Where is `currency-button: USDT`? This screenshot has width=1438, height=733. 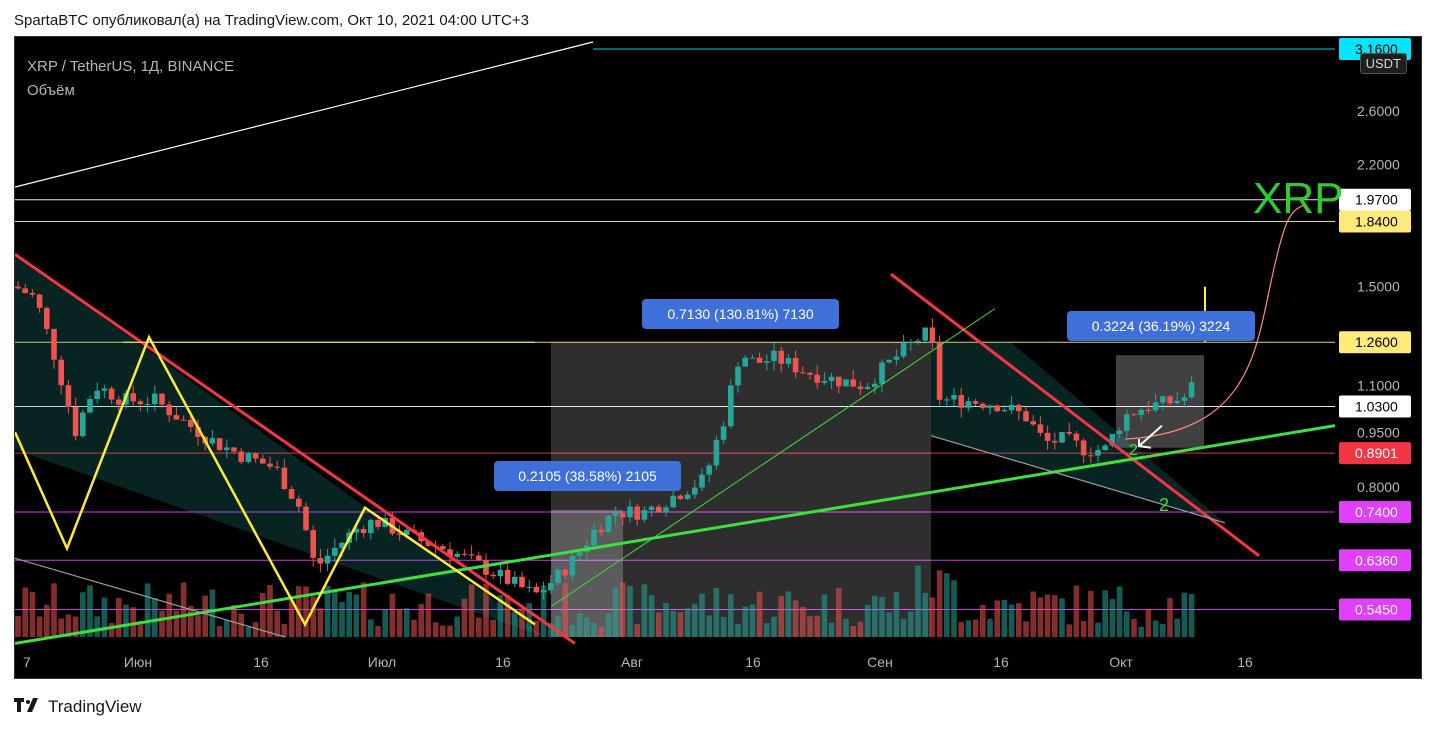
currency-button: USDT is located at coordinates (1383, 63).